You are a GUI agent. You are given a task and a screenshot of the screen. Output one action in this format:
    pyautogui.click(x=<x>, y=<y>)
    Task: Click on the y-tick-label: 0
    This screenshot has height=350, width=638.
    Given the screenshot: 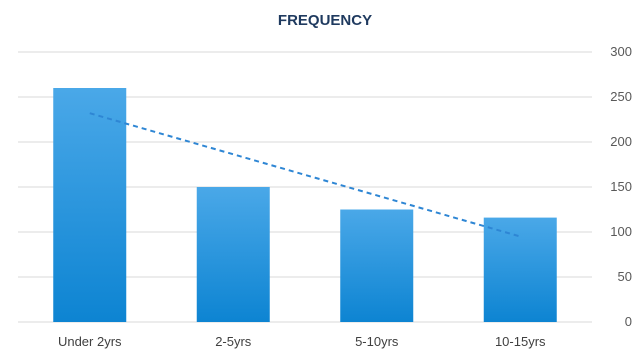 What is the action you would take?
    pyautogui.click(x=628, y=321)
    